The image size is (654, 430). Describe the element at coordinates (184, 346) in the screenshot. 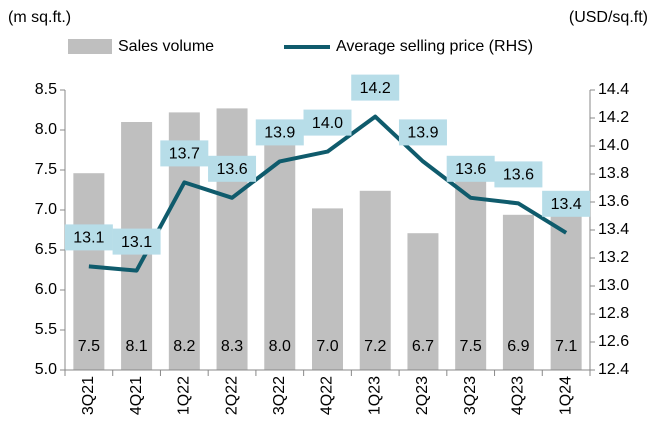

I see `bar-value-label: 8.2` at that location.